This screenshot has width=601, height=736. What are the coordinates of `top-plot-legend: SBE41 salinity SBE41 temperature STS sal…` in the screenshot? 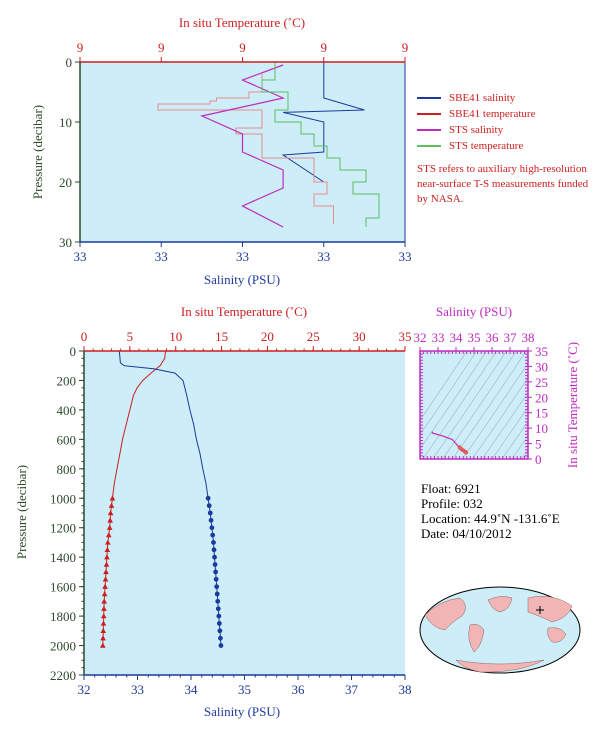 It's located at (476, 122).